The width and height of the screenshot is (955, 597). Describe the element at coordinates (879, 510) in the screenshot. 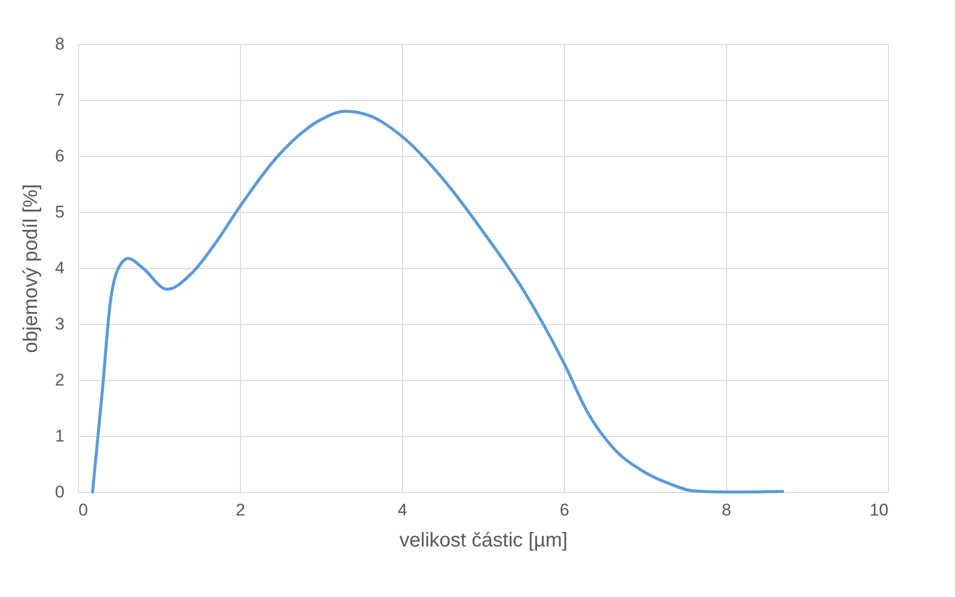

I see `x-tick-label: 10` at that location.